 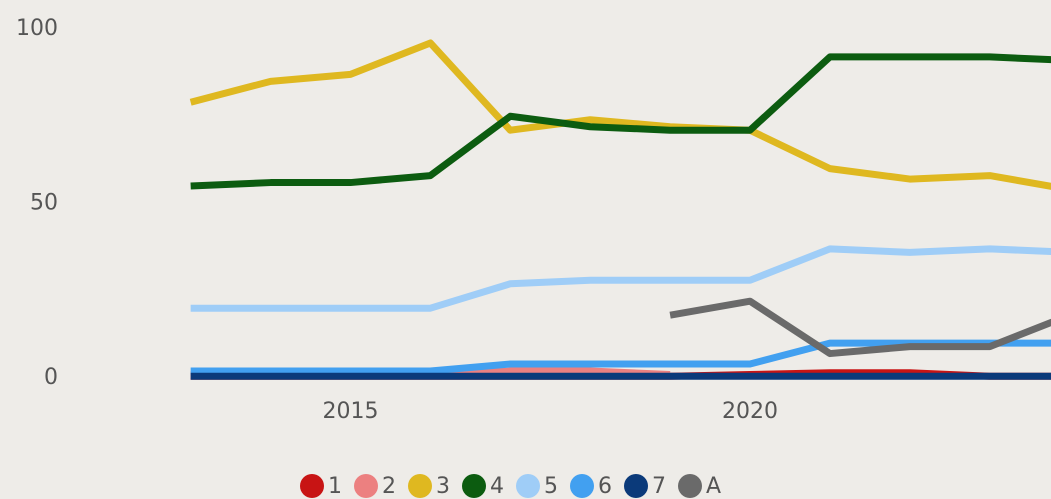 What do you see at coordinates (350, 411) in the screenshot?
I see `x-tick-label: 2015` at bounding box center [350, 411].